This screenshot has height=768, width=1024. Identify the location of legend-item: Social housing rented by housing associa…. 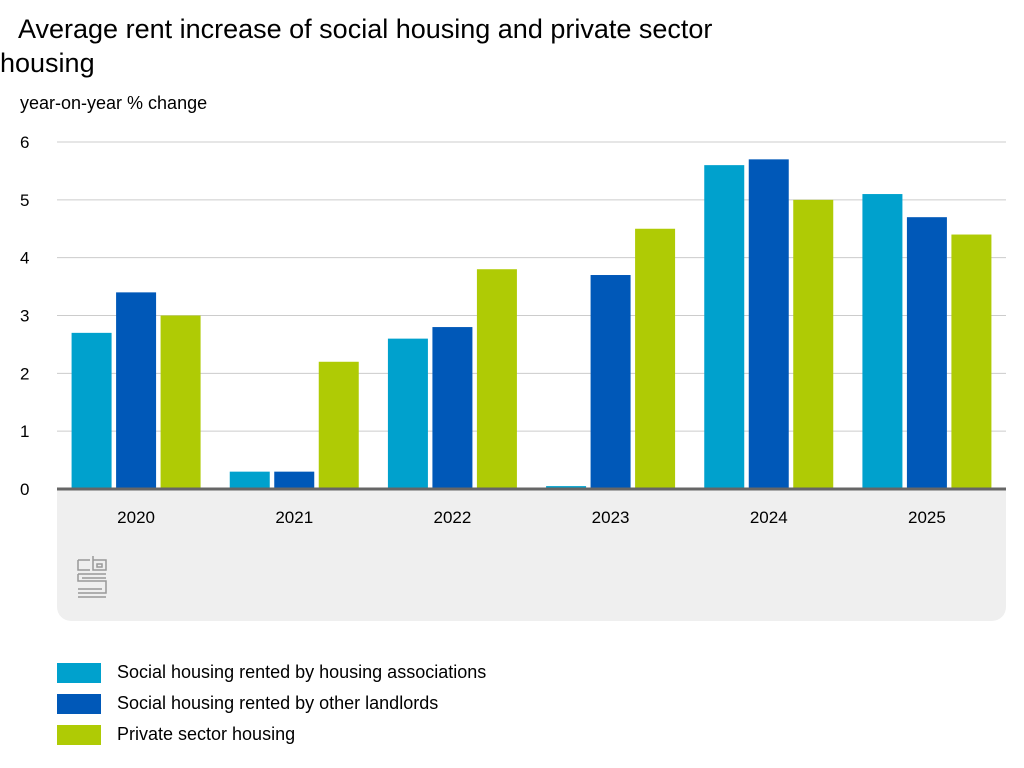
(271, 672).